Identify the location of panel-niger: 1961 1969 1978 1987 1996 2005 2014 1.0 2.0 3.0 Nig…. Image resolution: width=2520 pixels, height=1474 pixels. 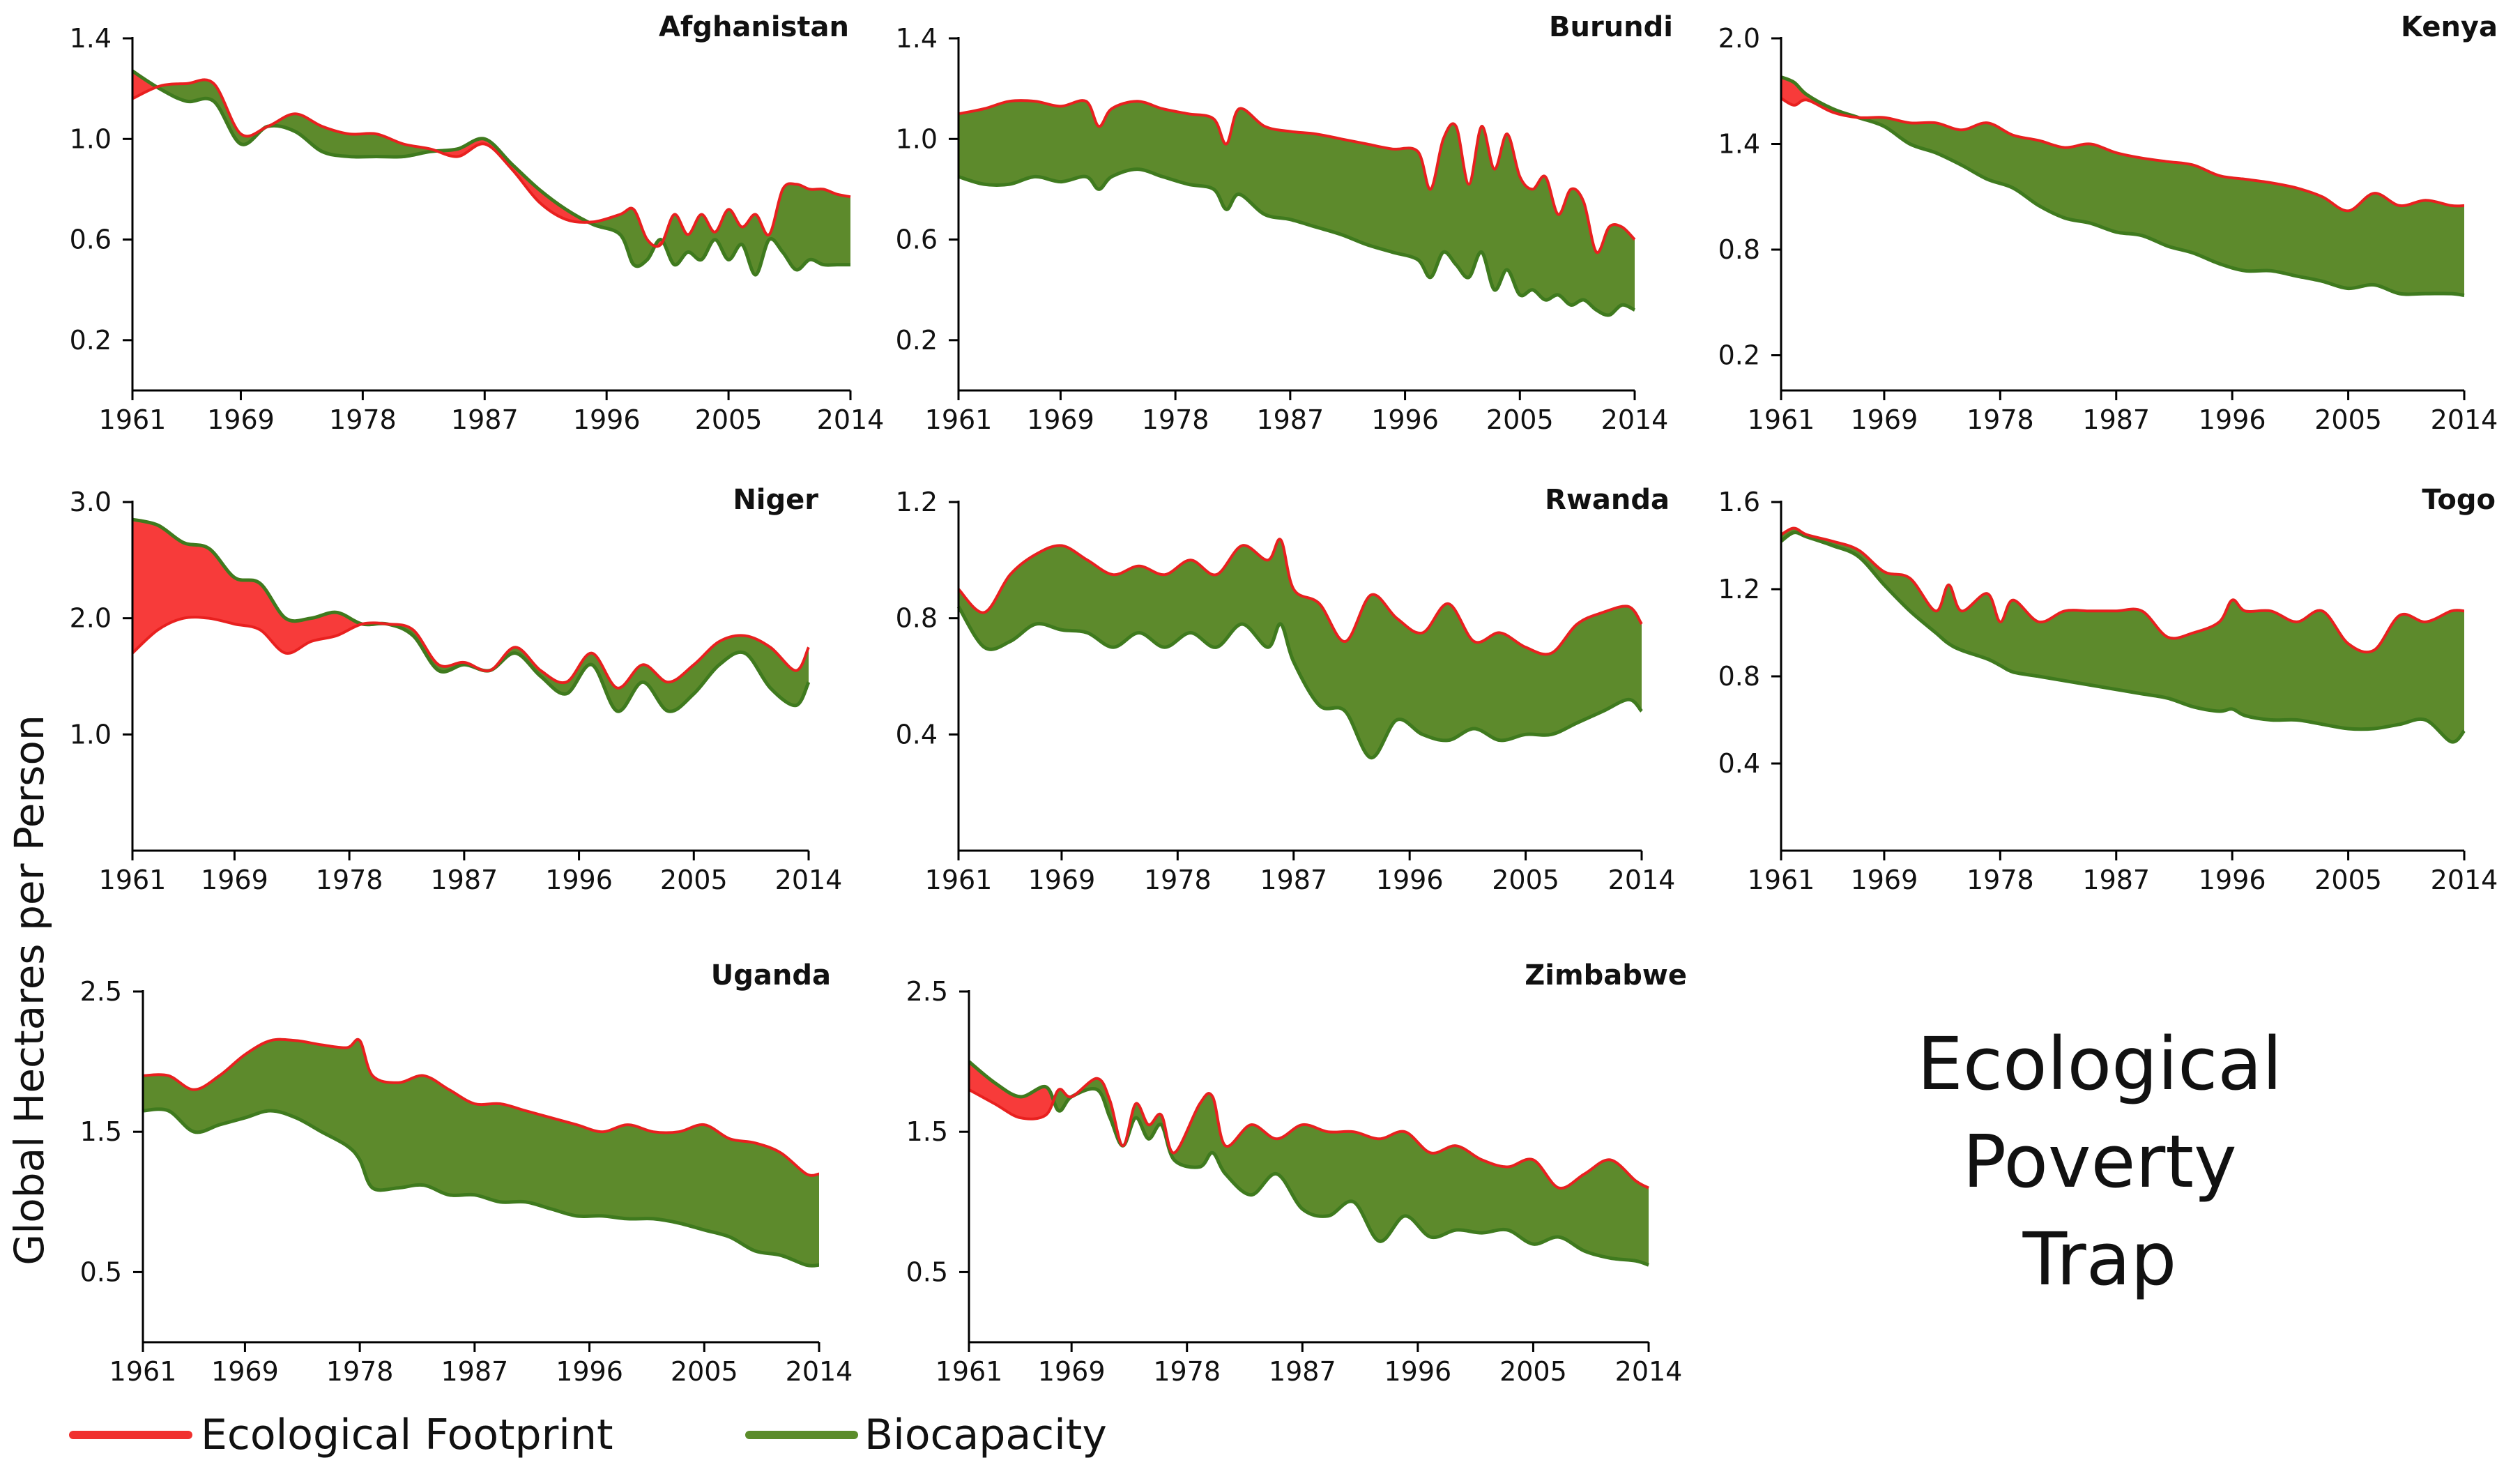
(456, 689).